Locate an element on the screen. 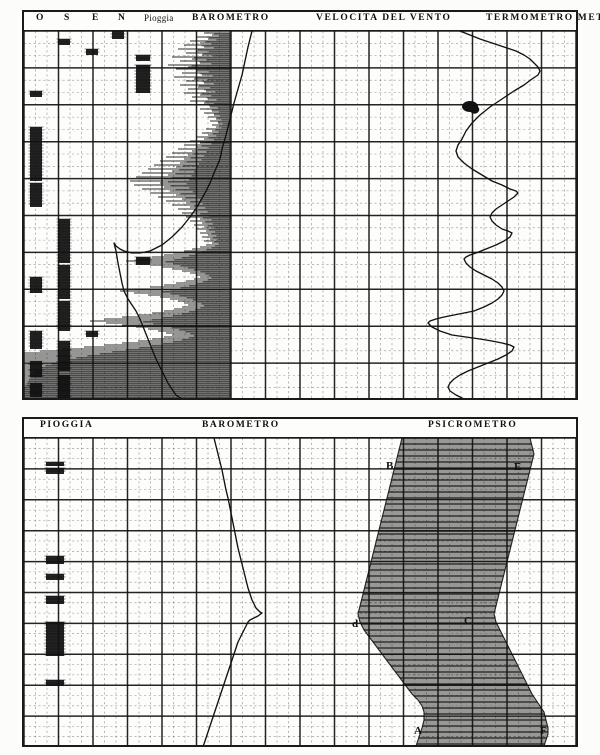 This screenshot has width=600, height=755. header-label: E is located at coordinates (96, 18).